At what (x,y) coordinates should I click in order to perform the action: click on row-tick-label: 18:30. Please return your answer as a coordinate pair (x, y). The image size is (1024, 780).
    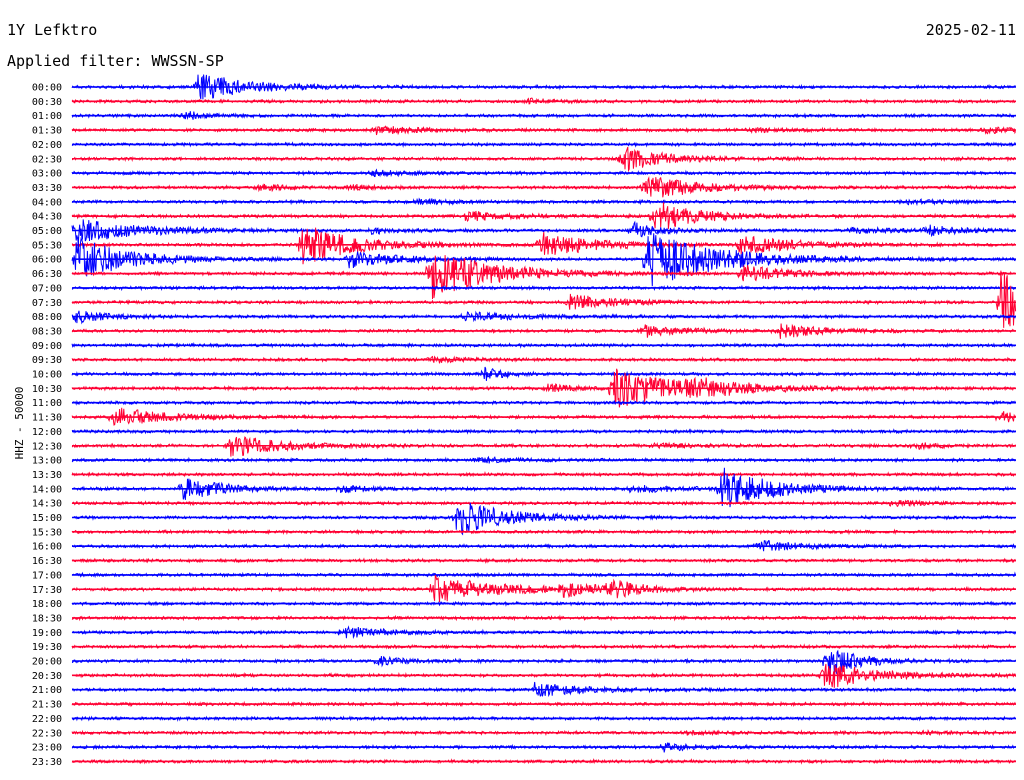
    Looking at the image, I should click on (47, 618).